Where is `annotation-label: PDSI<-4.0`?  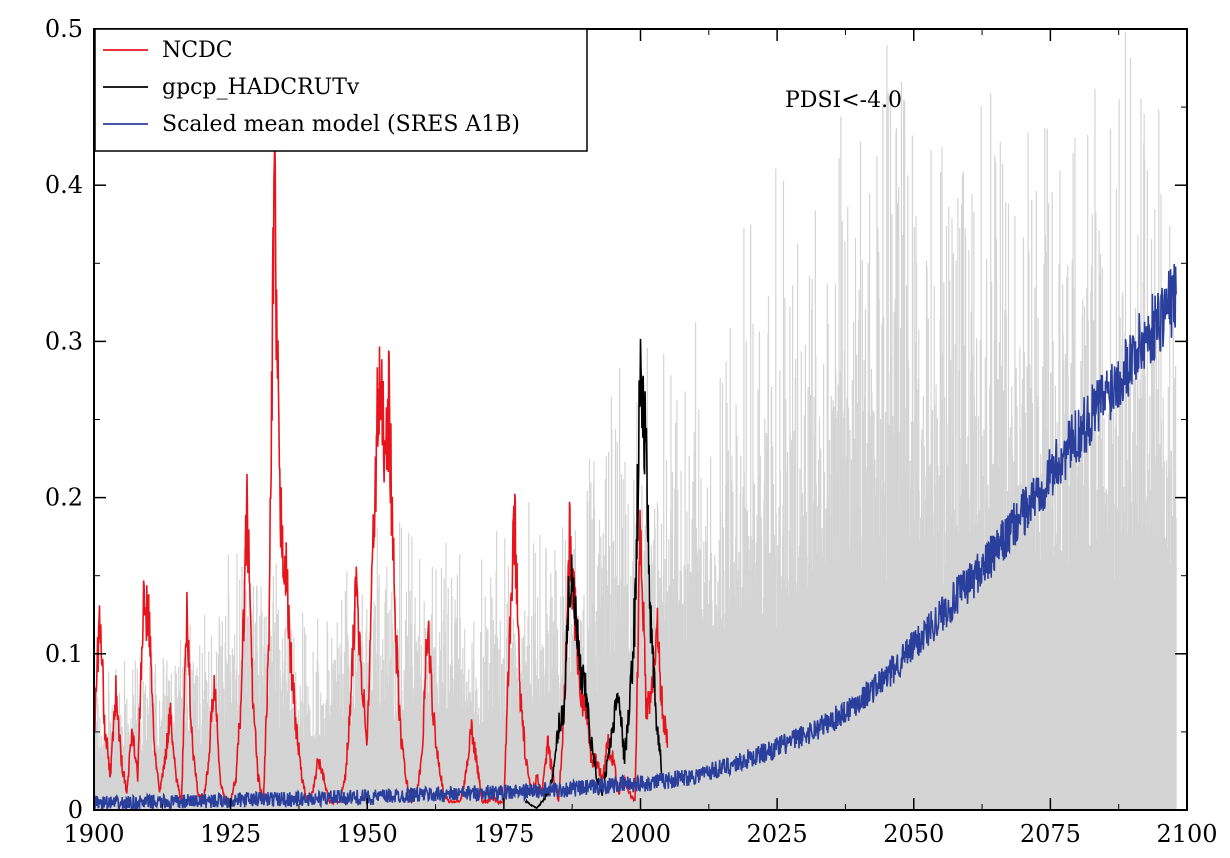 annotation-label: PDSI<-4.0 is located at coordinates (843, 100).